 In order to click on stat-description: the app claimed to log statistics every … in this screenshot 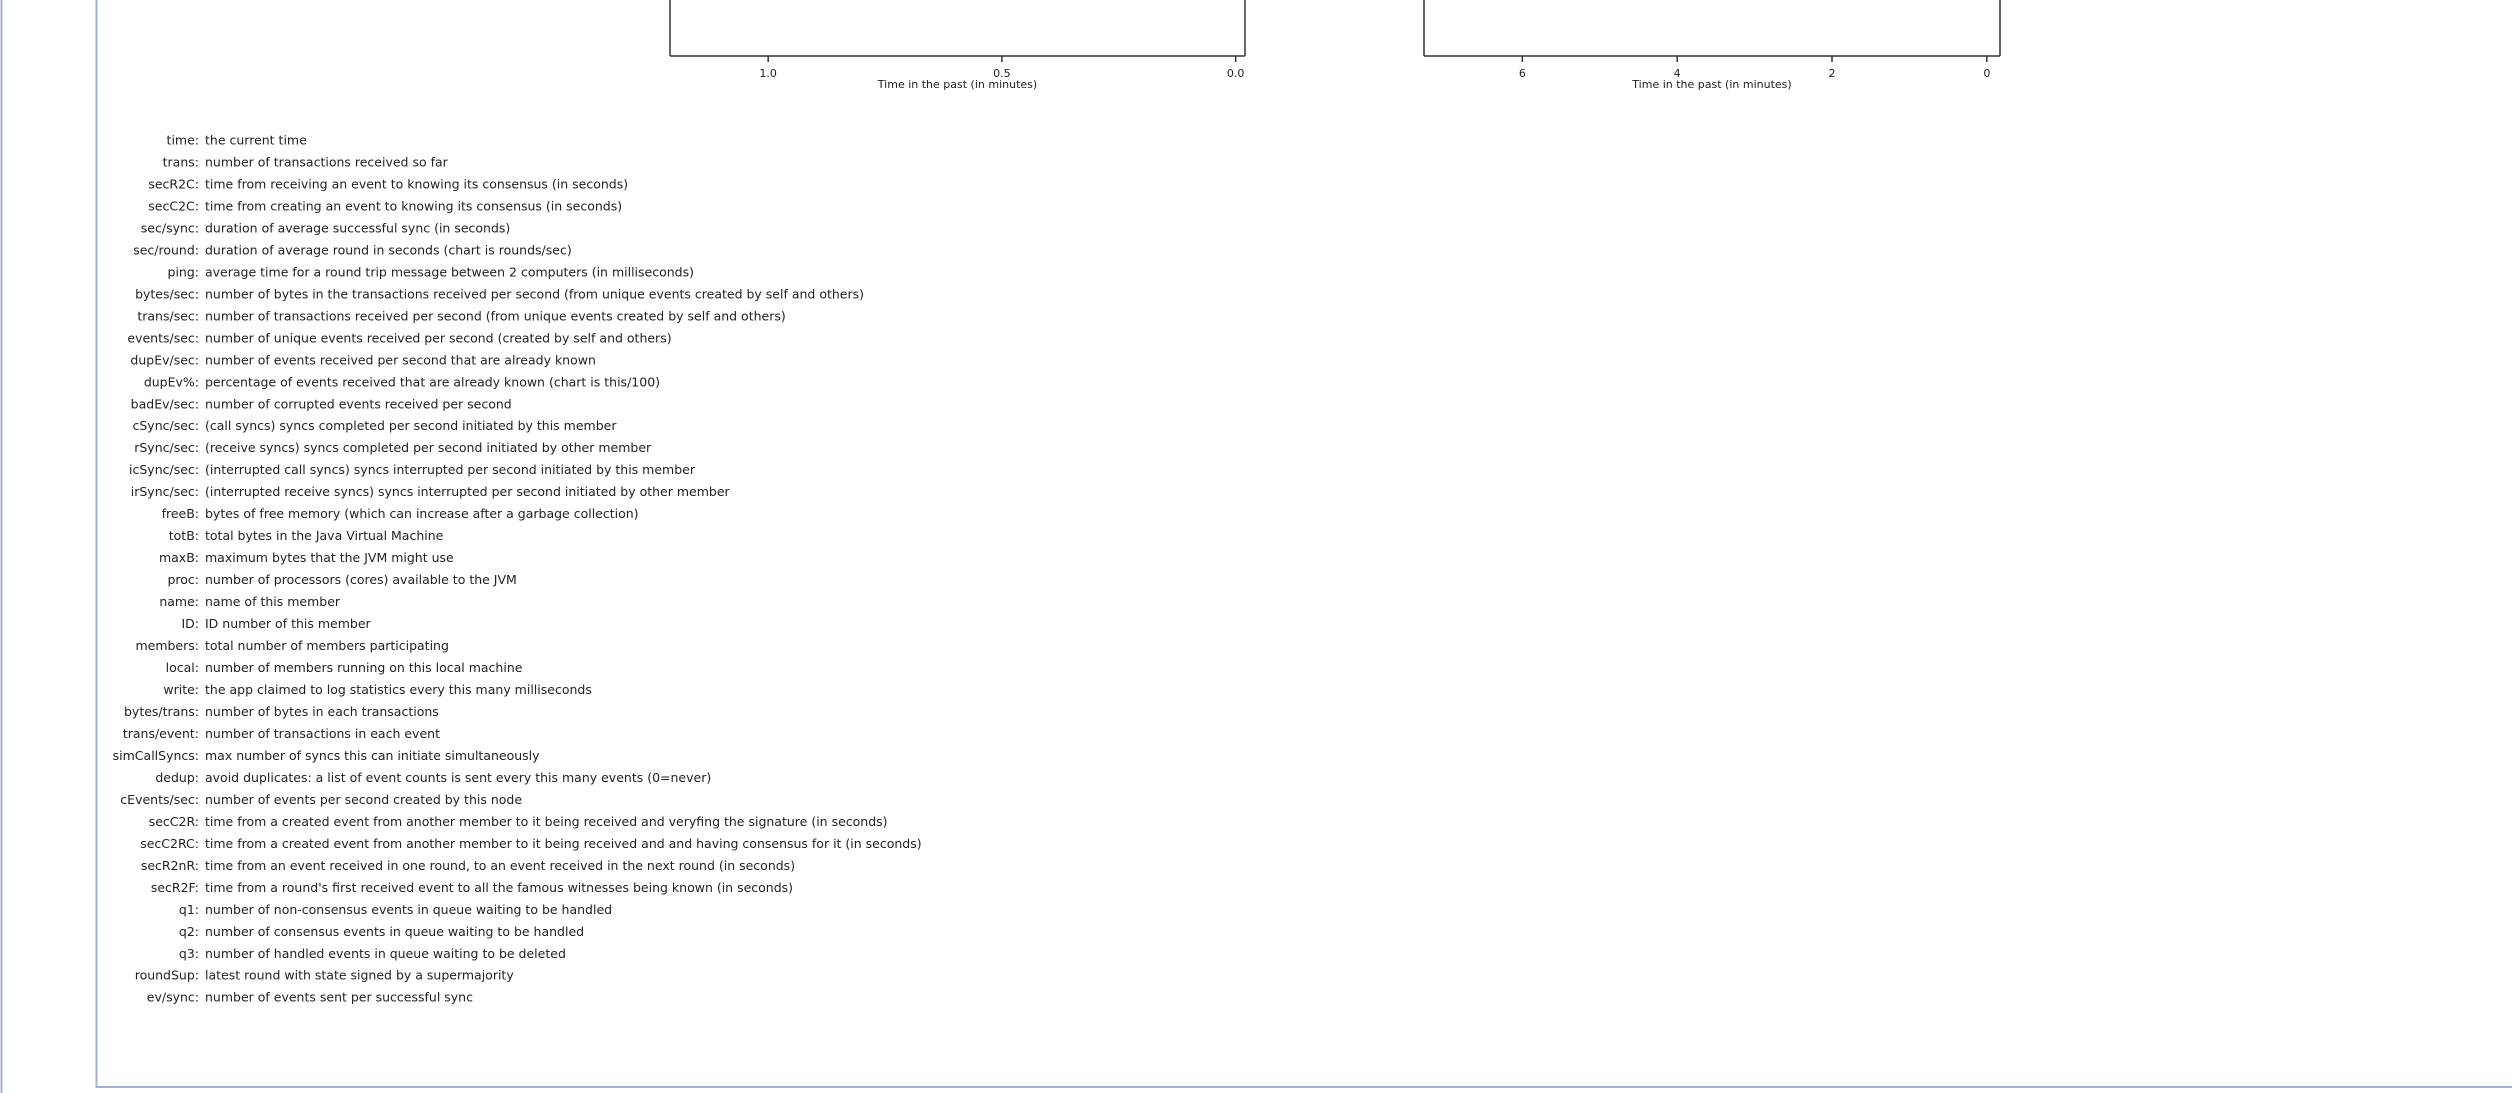, I will do `click(398, 689)`.